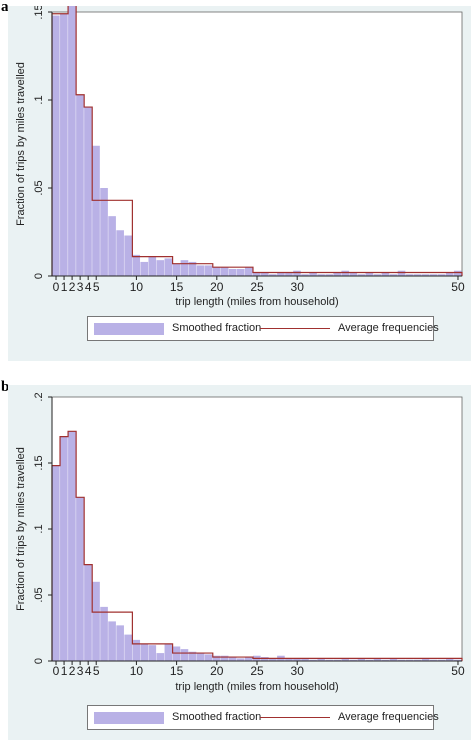 Image resolution: width=473 pixels, height=743 pixels. I want to click on x-tick-label: 3, so click(80, 671).